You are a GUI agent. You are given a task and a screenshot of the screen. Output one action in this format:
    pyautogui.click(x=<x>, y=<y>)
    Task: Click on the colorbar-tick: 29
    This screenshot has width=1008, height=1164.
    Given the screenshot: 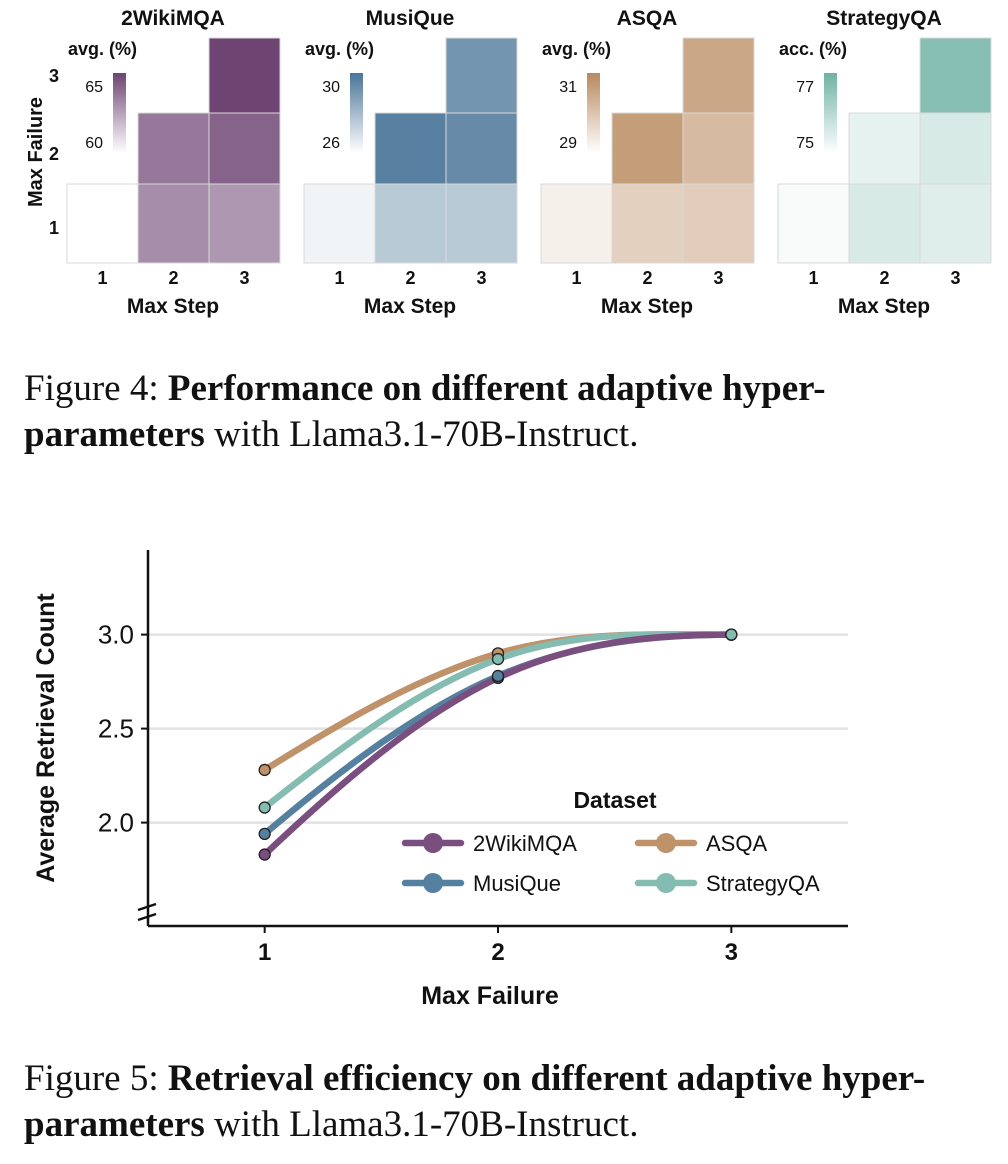 What is the action you would take?
    pyautogui.click(x=568, y=143)
    